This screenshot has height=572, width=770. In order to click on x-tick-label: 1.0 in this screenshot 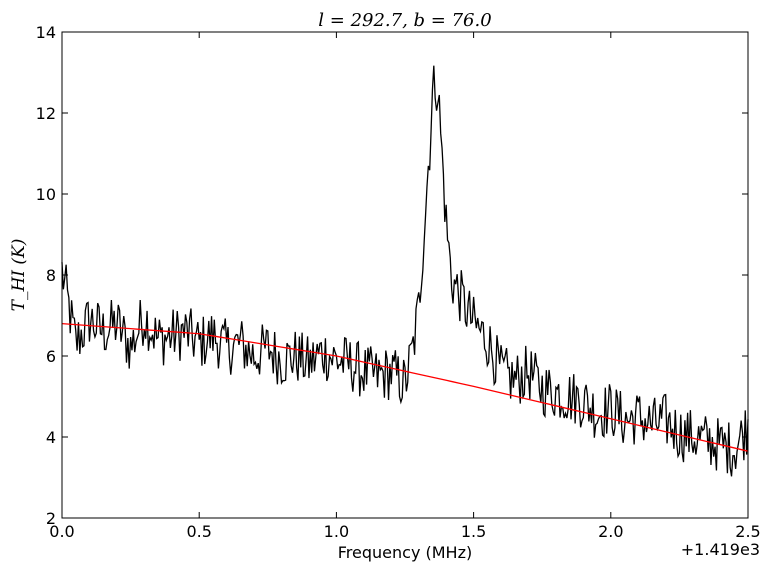, I will do `click(336, 531)`.